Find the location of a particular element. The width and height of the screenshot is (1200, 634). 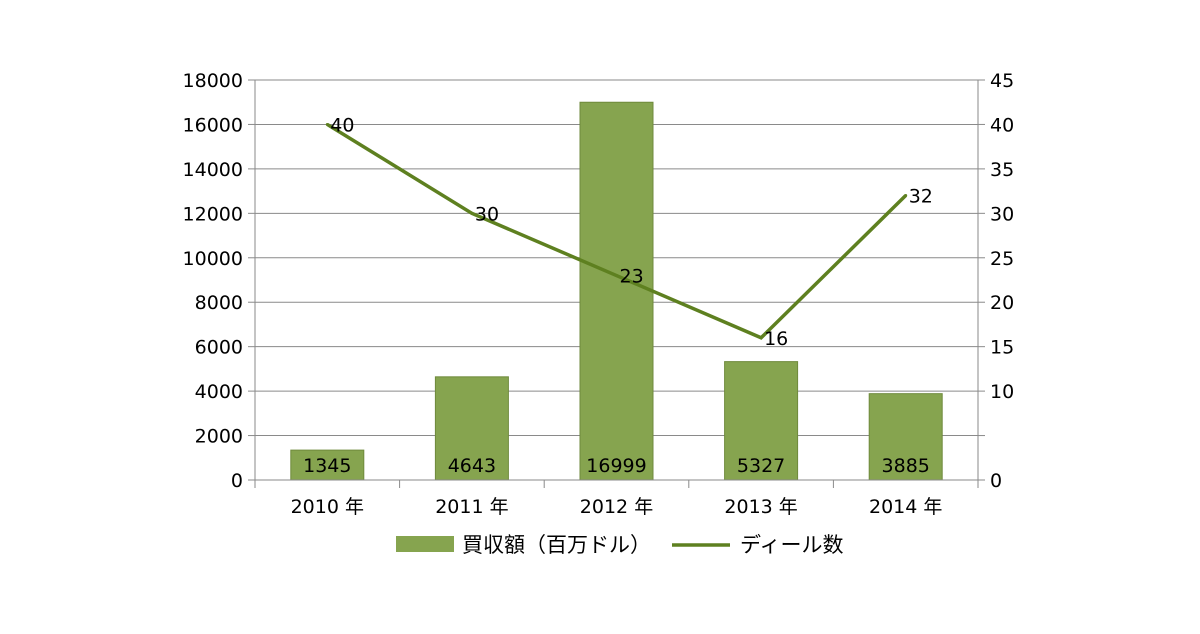

bar-value-label: 5327 is located at coordinates (761, 466).